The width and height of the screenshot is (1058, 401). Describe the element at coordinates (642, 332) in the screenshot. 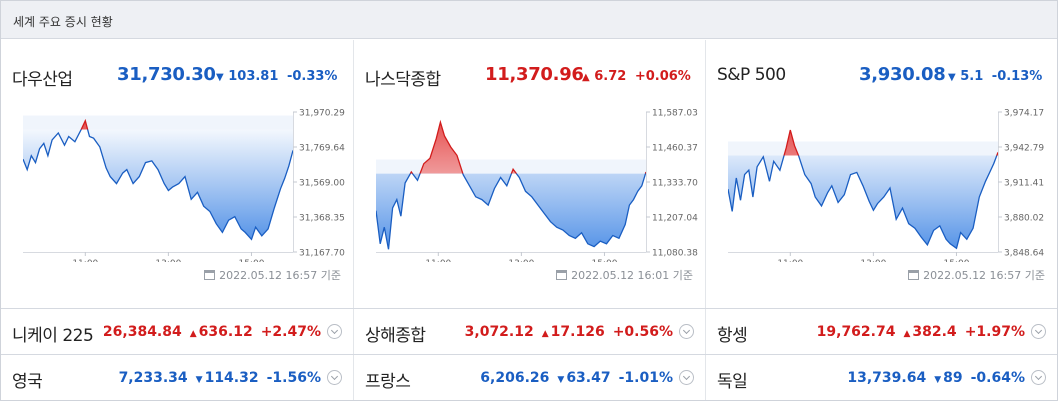

I see `index-change-pct: +0.56%` at that location.